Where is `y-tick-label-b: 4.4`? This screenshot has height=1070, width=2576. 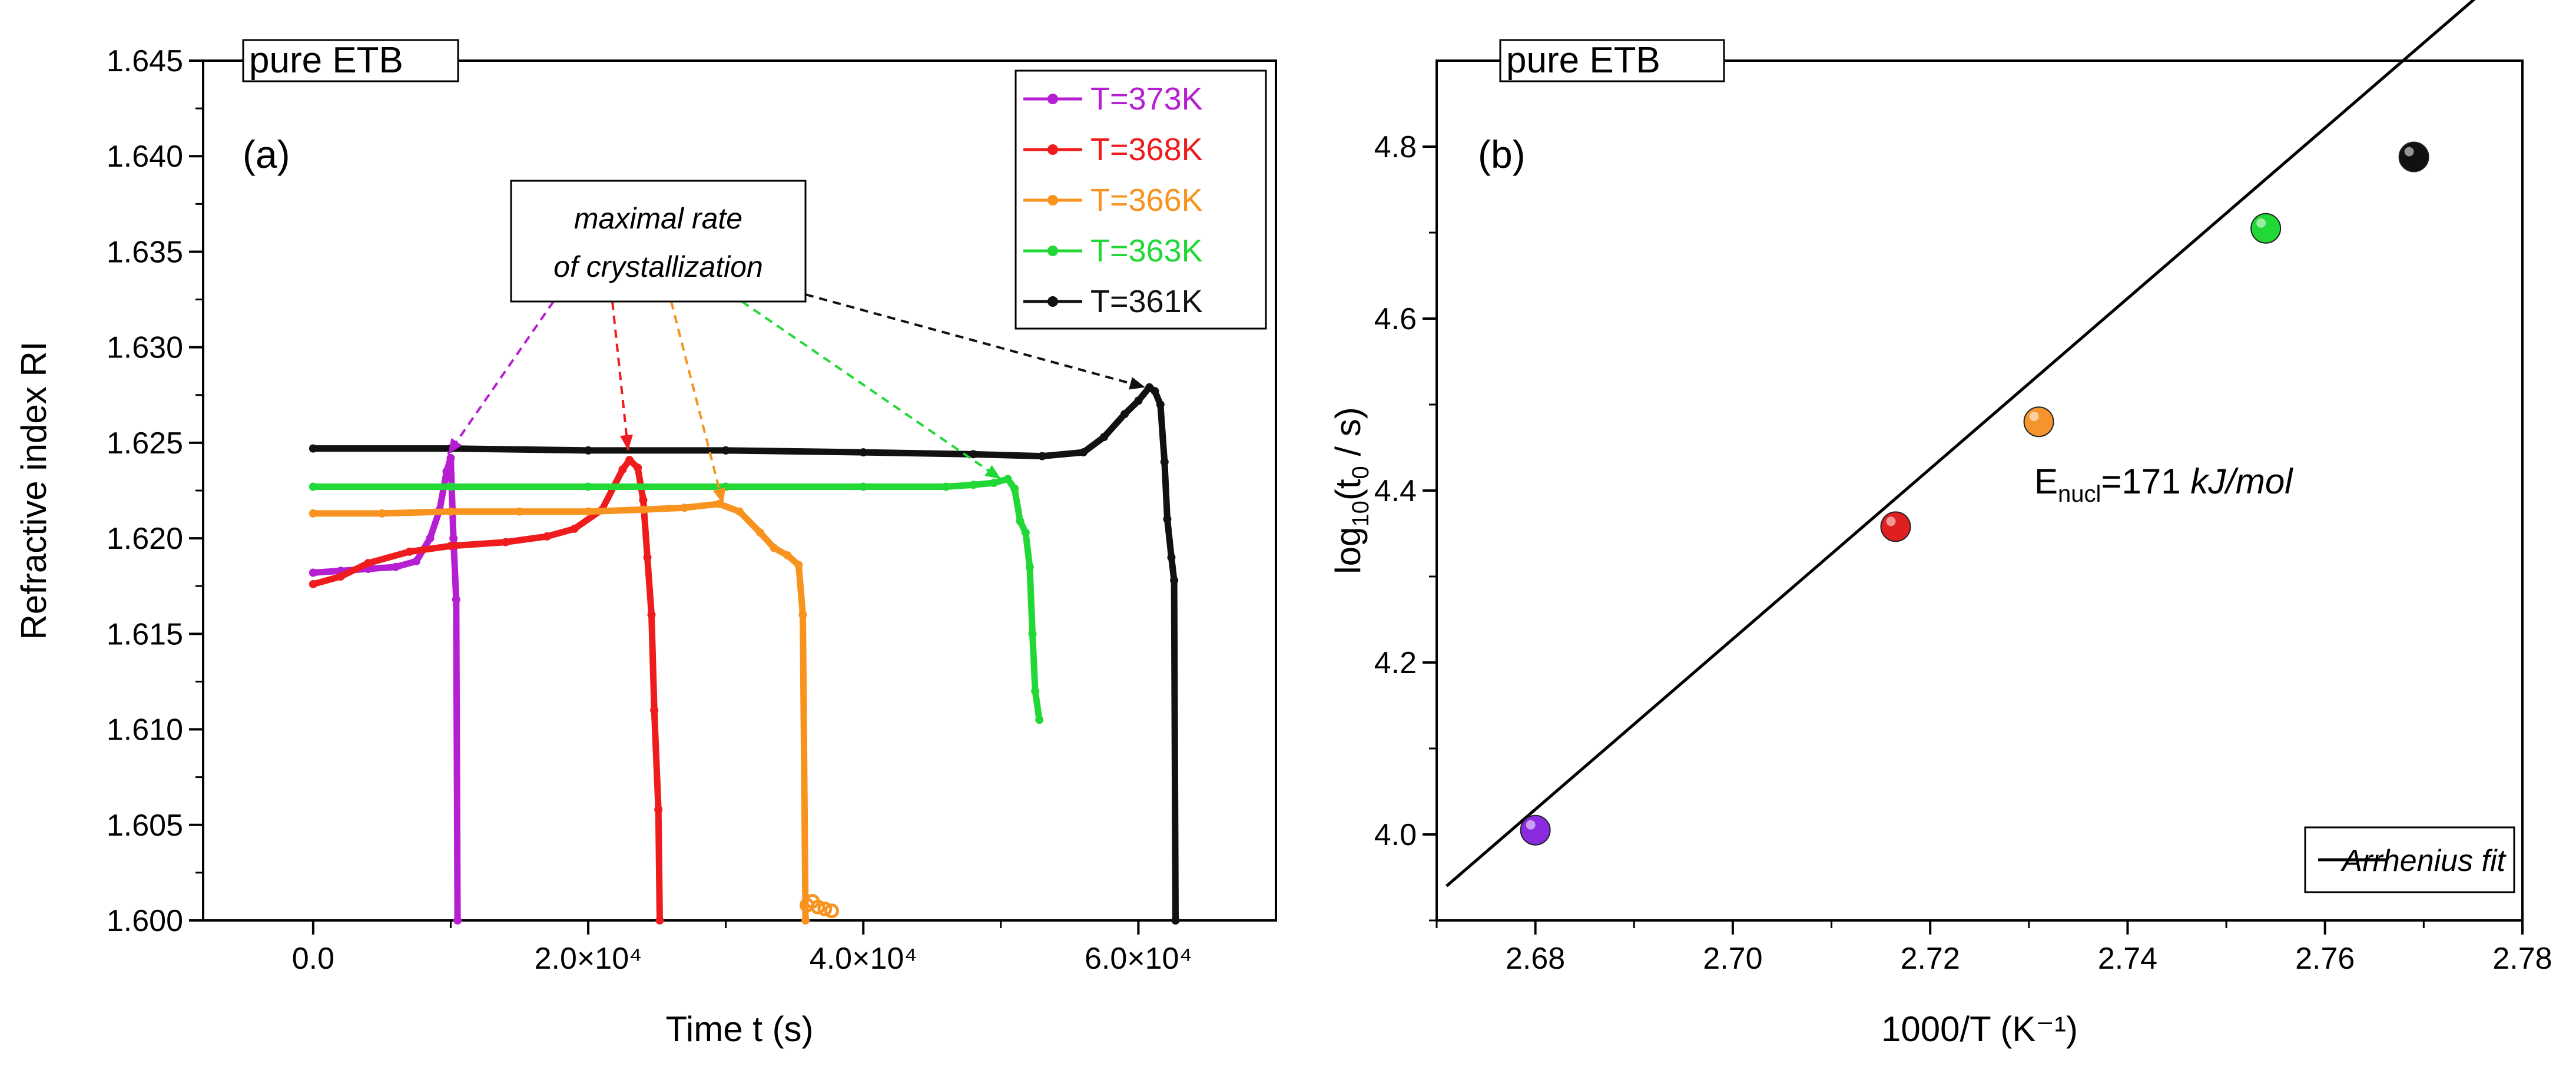 y-tick-label-b: 4.4 is located at coordinates (1395, 491).